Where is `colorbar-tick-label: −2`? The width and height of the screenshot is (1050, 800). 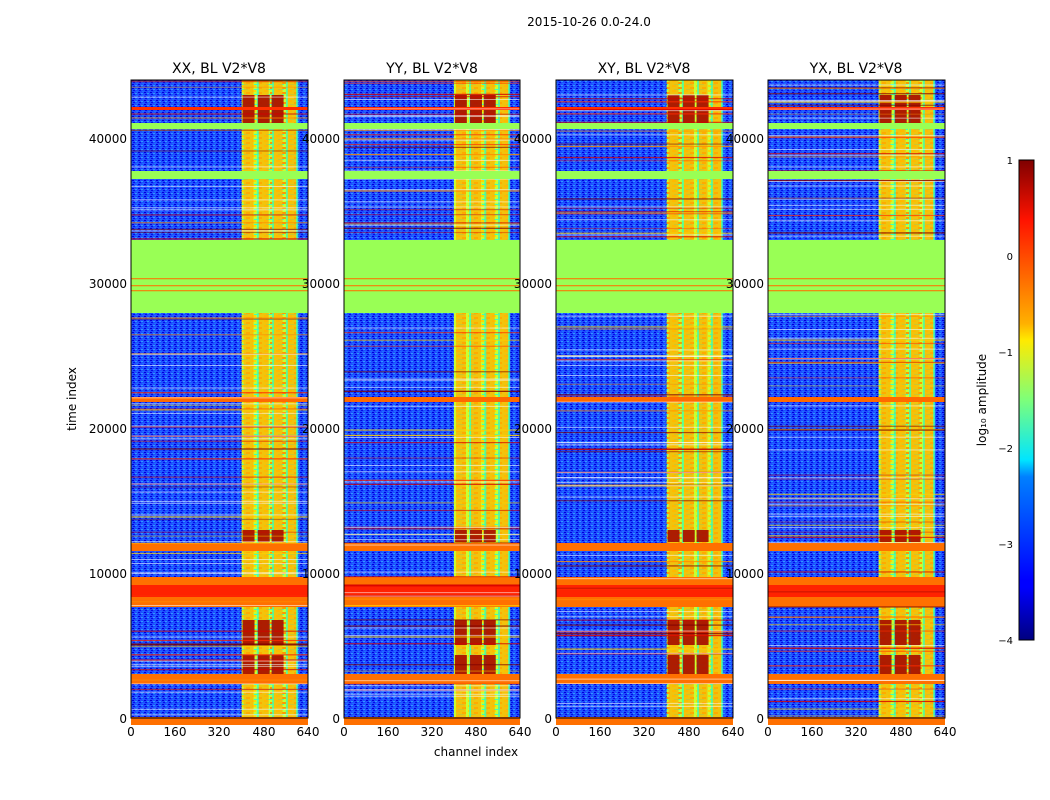 colorbar-tick-label: −2 is located at coordinates (1005, 449).